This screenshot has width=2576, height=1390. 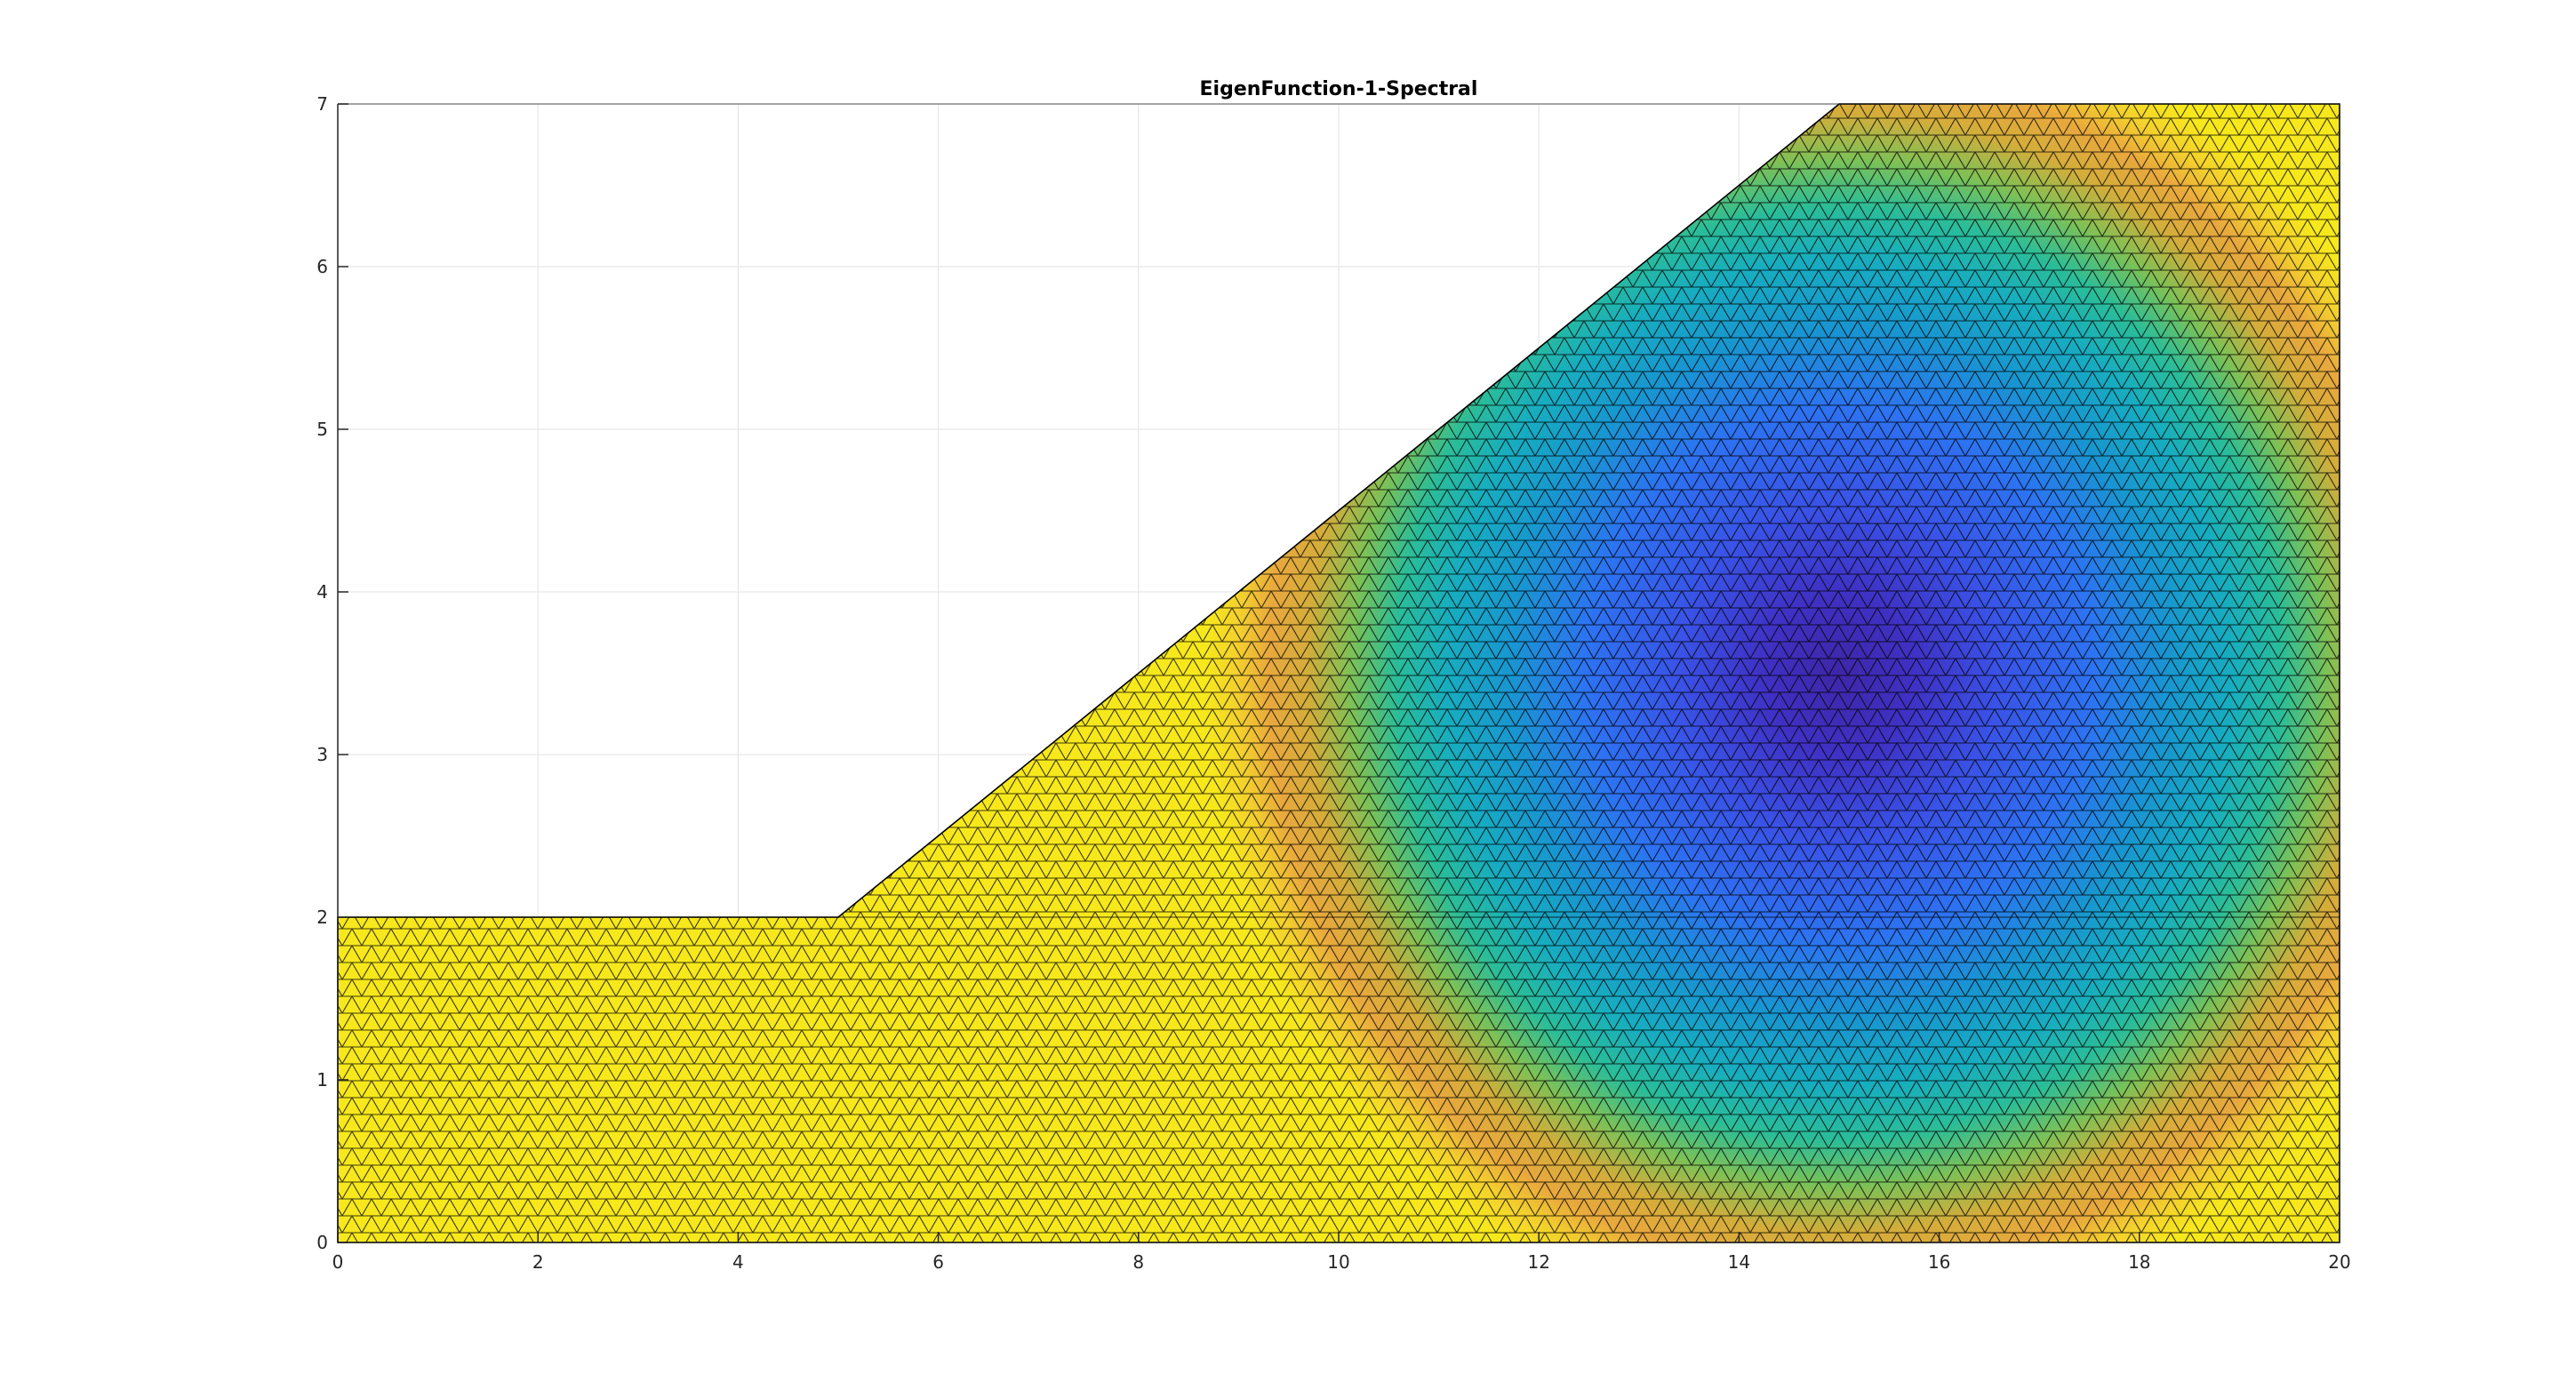 What do you see at coordinates (738, 1262) in the screenshot?
I see `x-tick-label: 4` at bounding box center [738, 1262].